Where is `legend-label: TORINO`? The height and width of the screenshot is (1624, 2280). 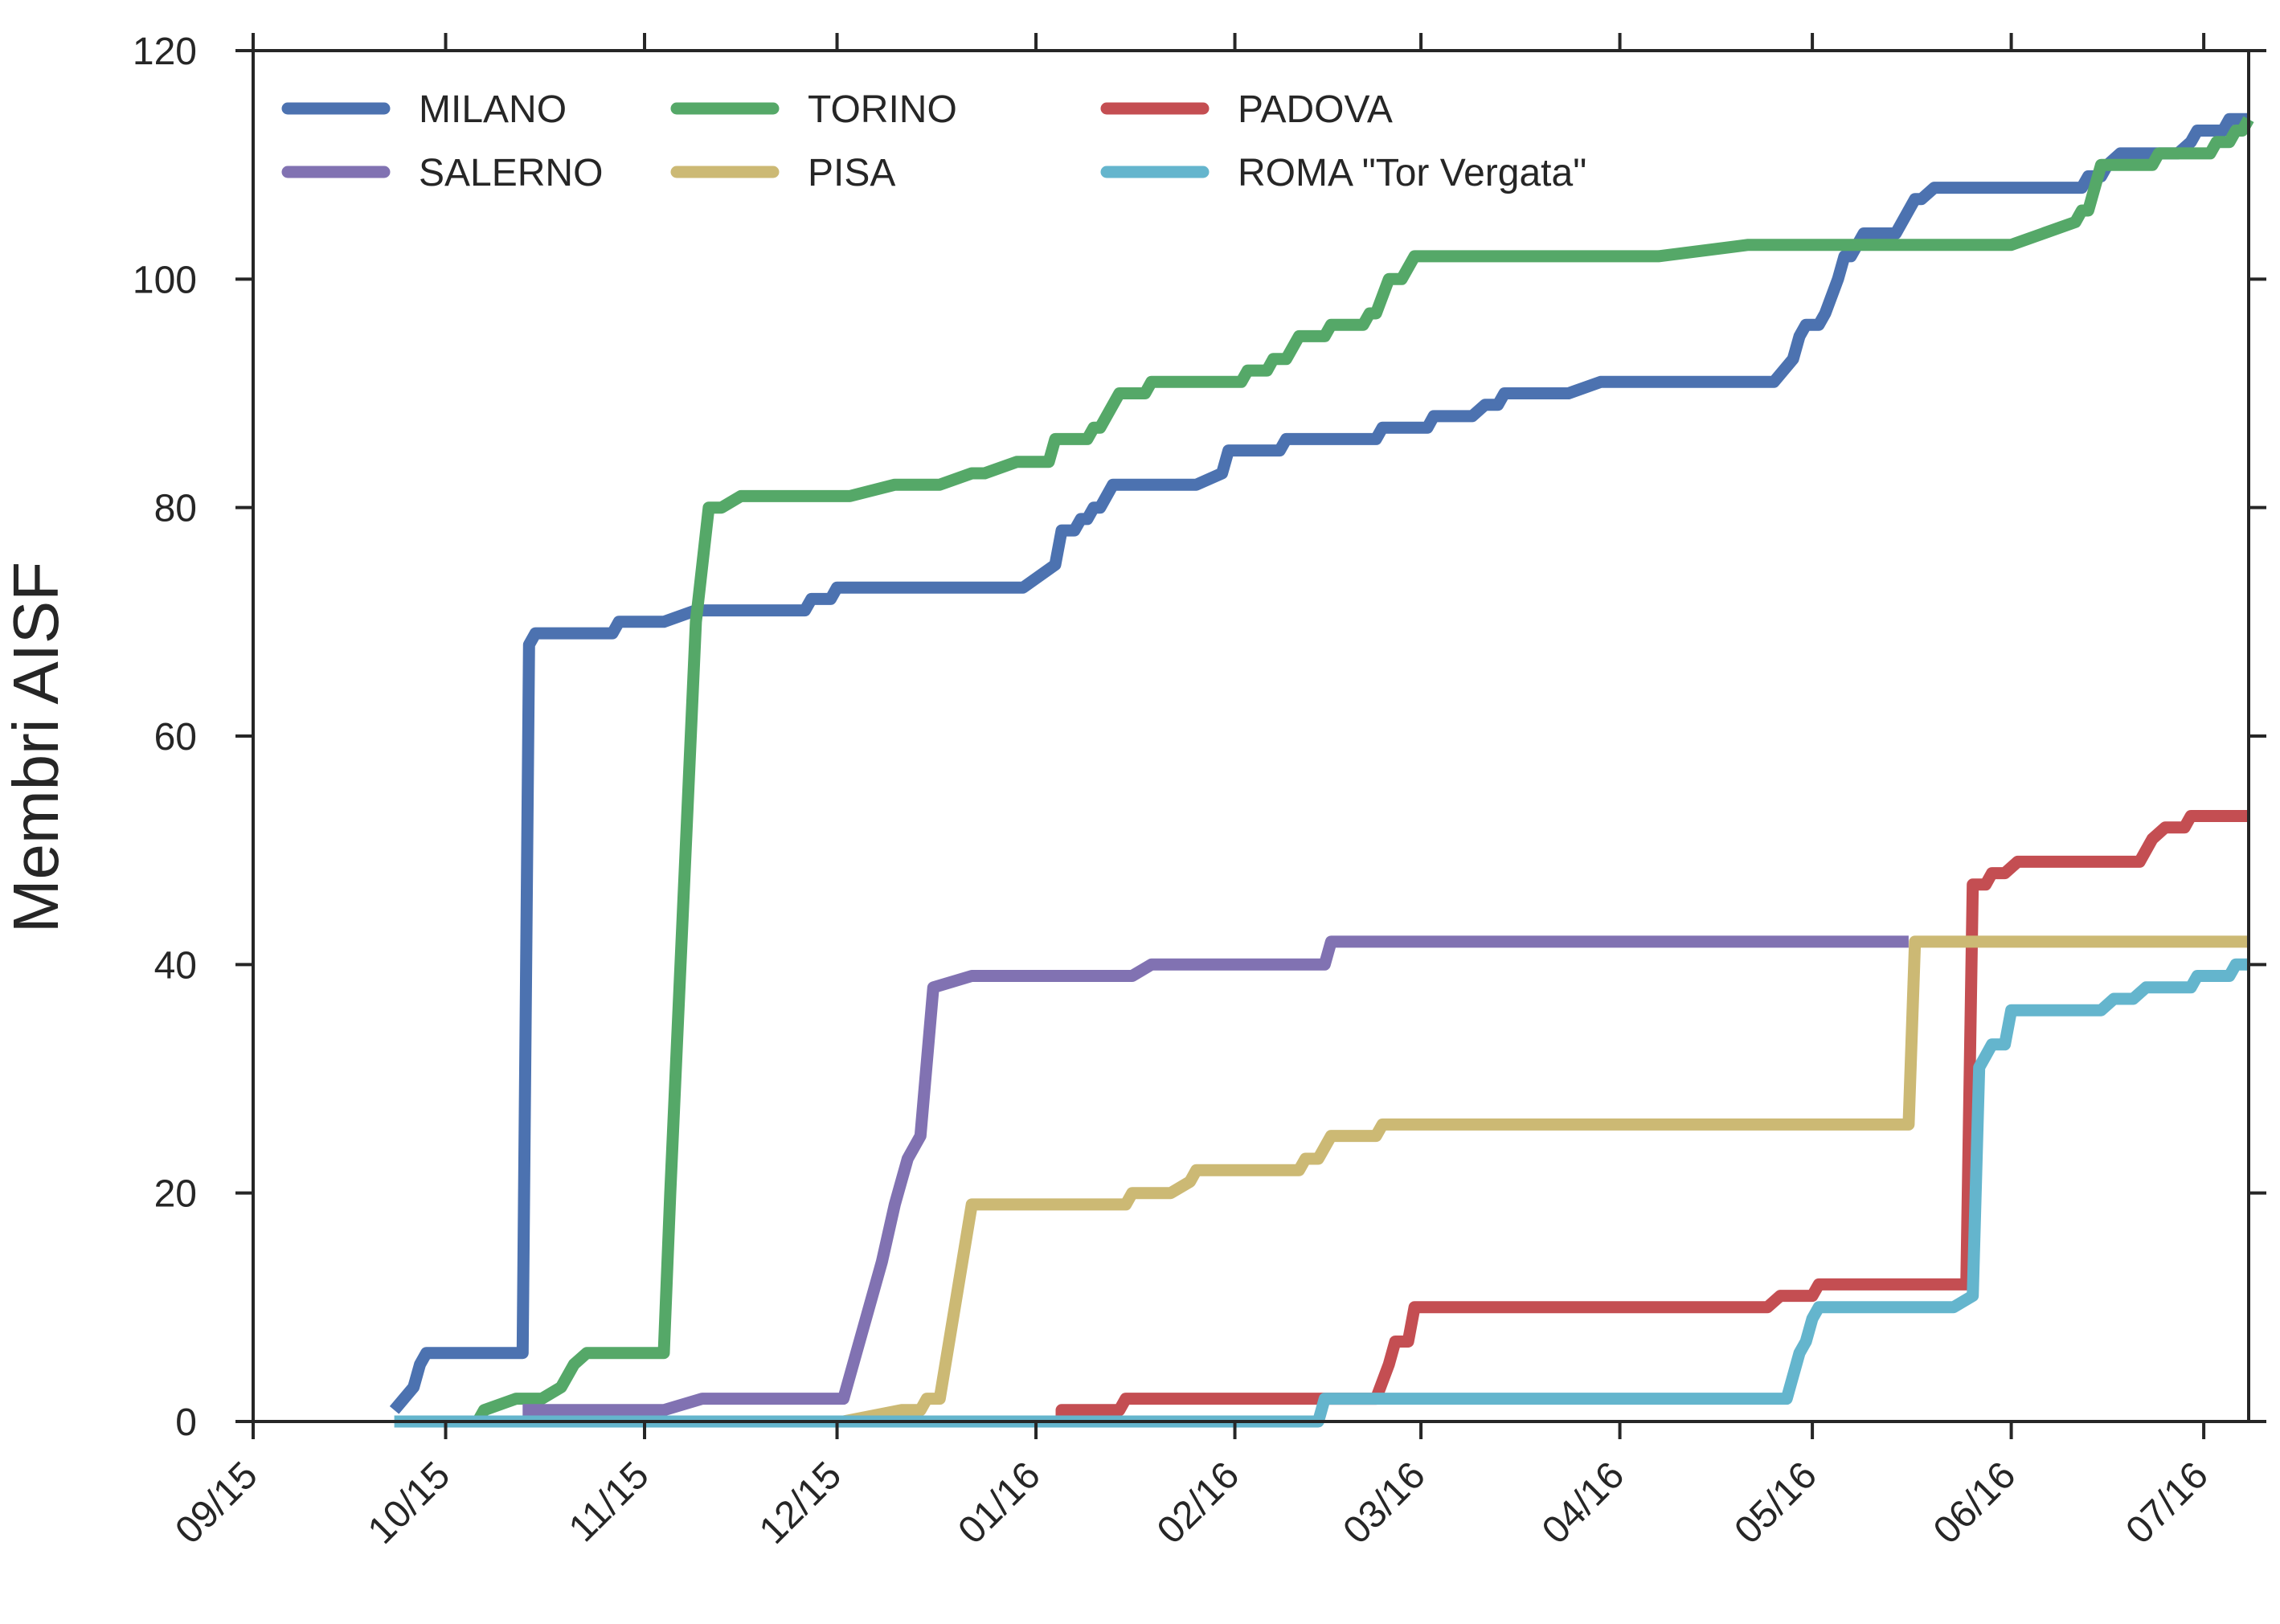
legend-label: TORINO is located at coordinates (882, 109).